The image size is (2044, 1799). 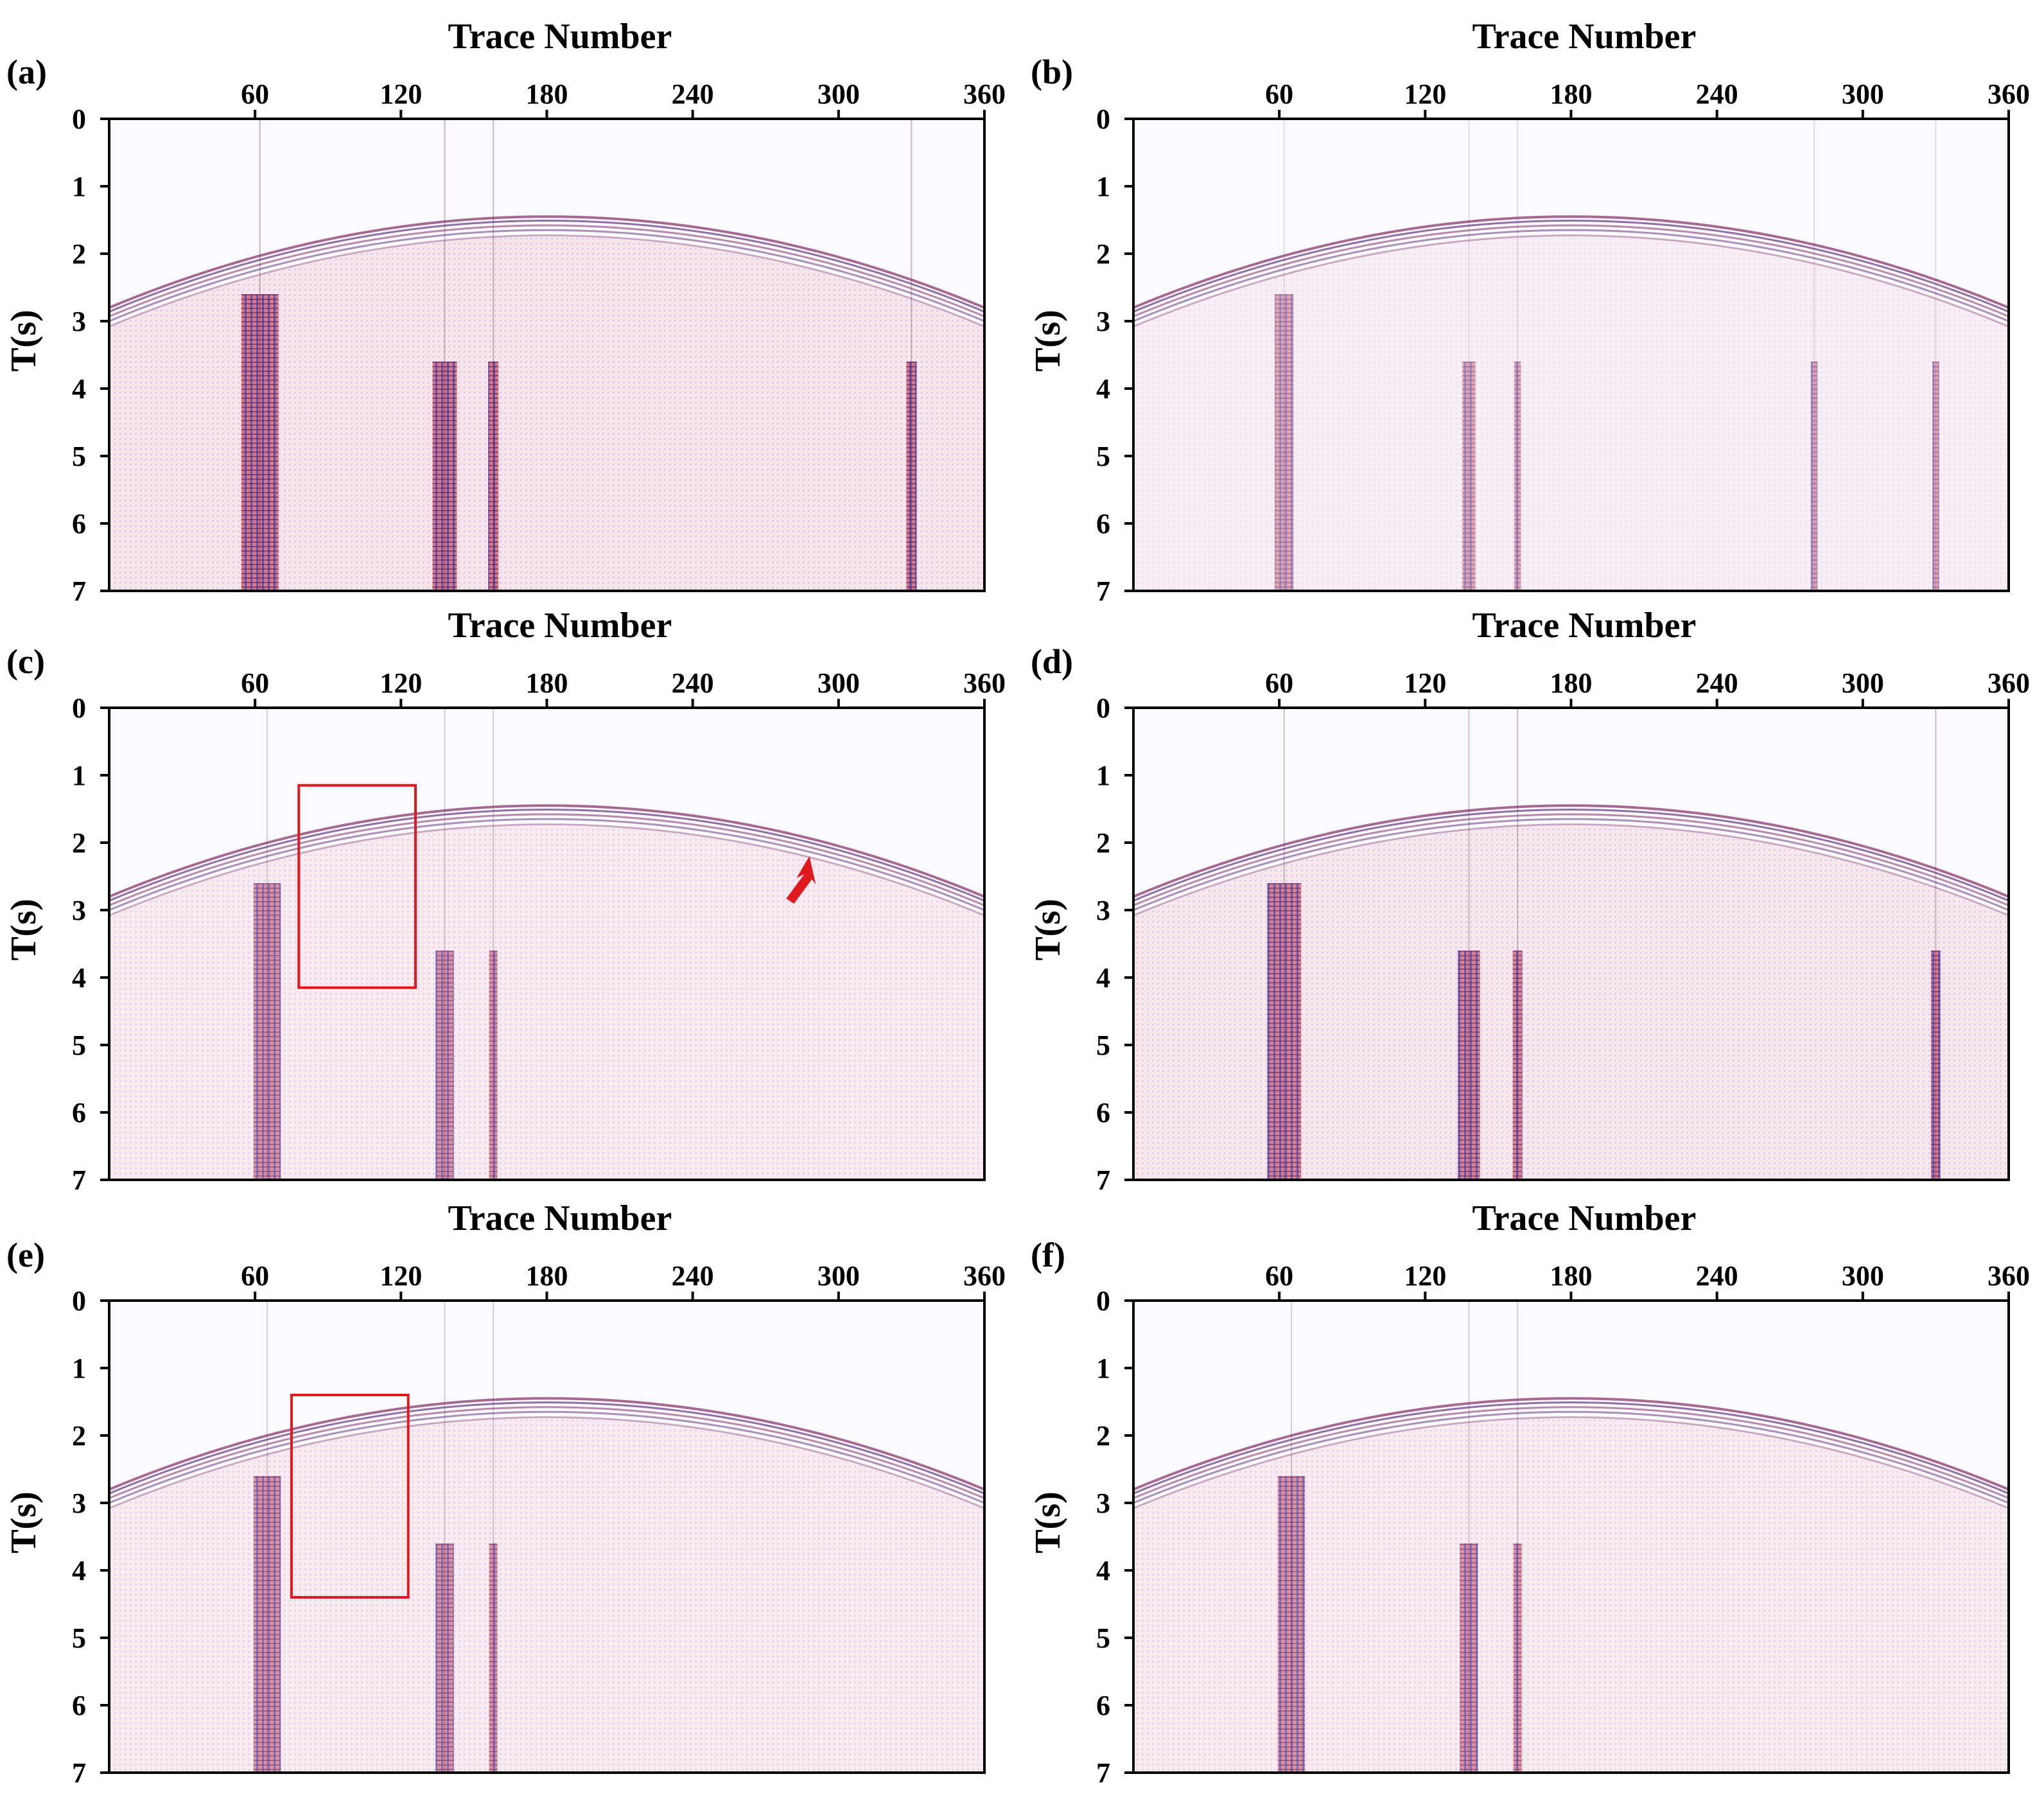 I want to click on x-tick-label: 240, so click(x=1717, y=683).